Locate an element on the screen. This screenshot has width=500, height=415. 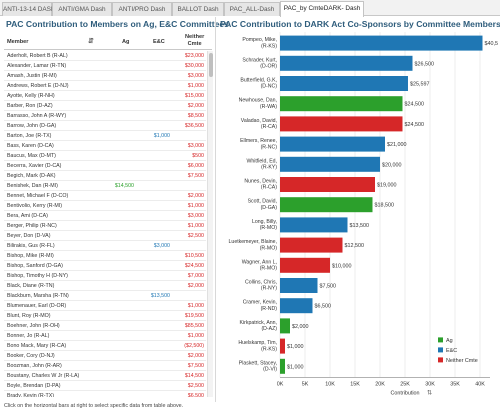
member-name-cell: Benishek, Dan (R-MI) is located at coordinates (32, 186).